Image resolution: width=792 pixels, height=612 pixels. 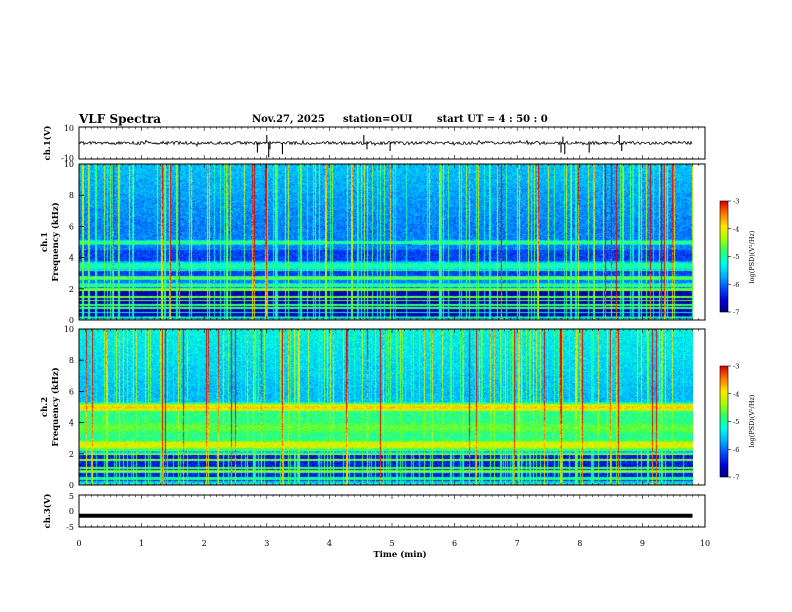 I want to click on ch2-spectrogram-yticks: 0 2 4 6 8 10, so click(x=74, y=407).